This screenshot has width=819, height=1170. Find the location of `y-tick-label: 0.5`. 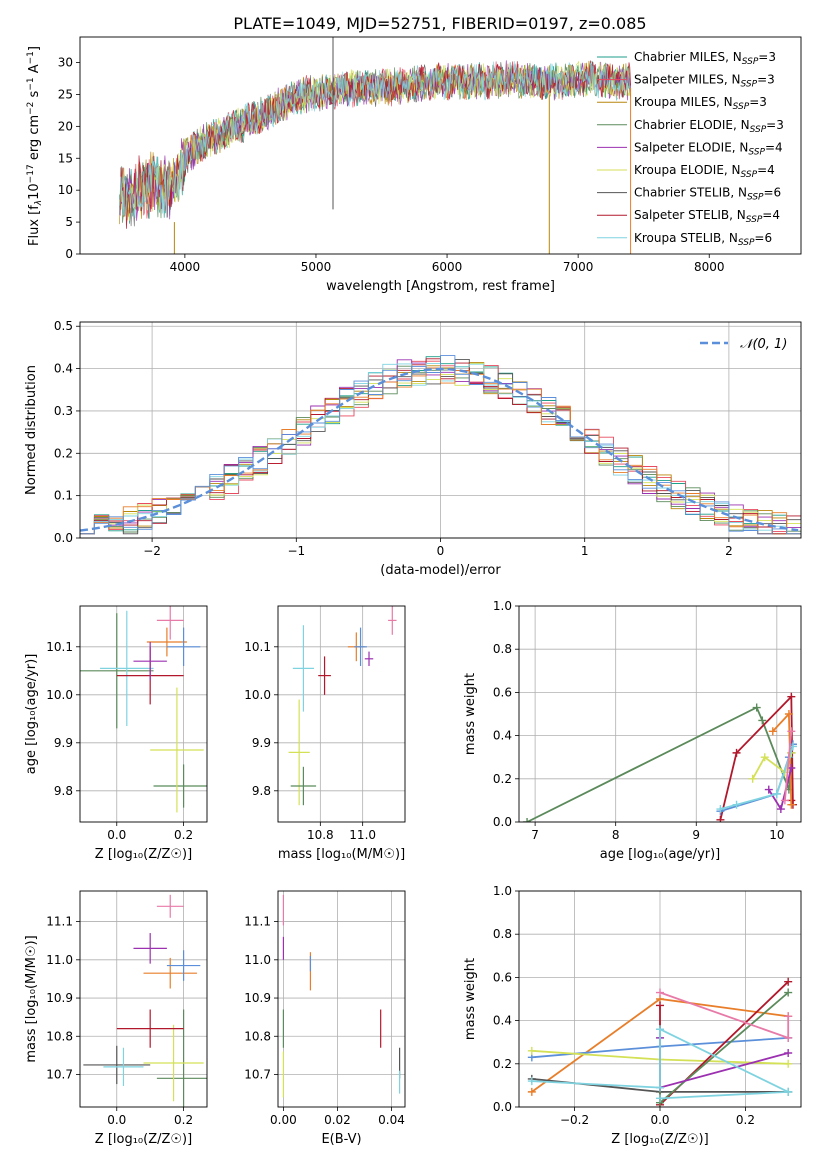

y-tick-label: 0.5 is located at coordinates (63, 326).